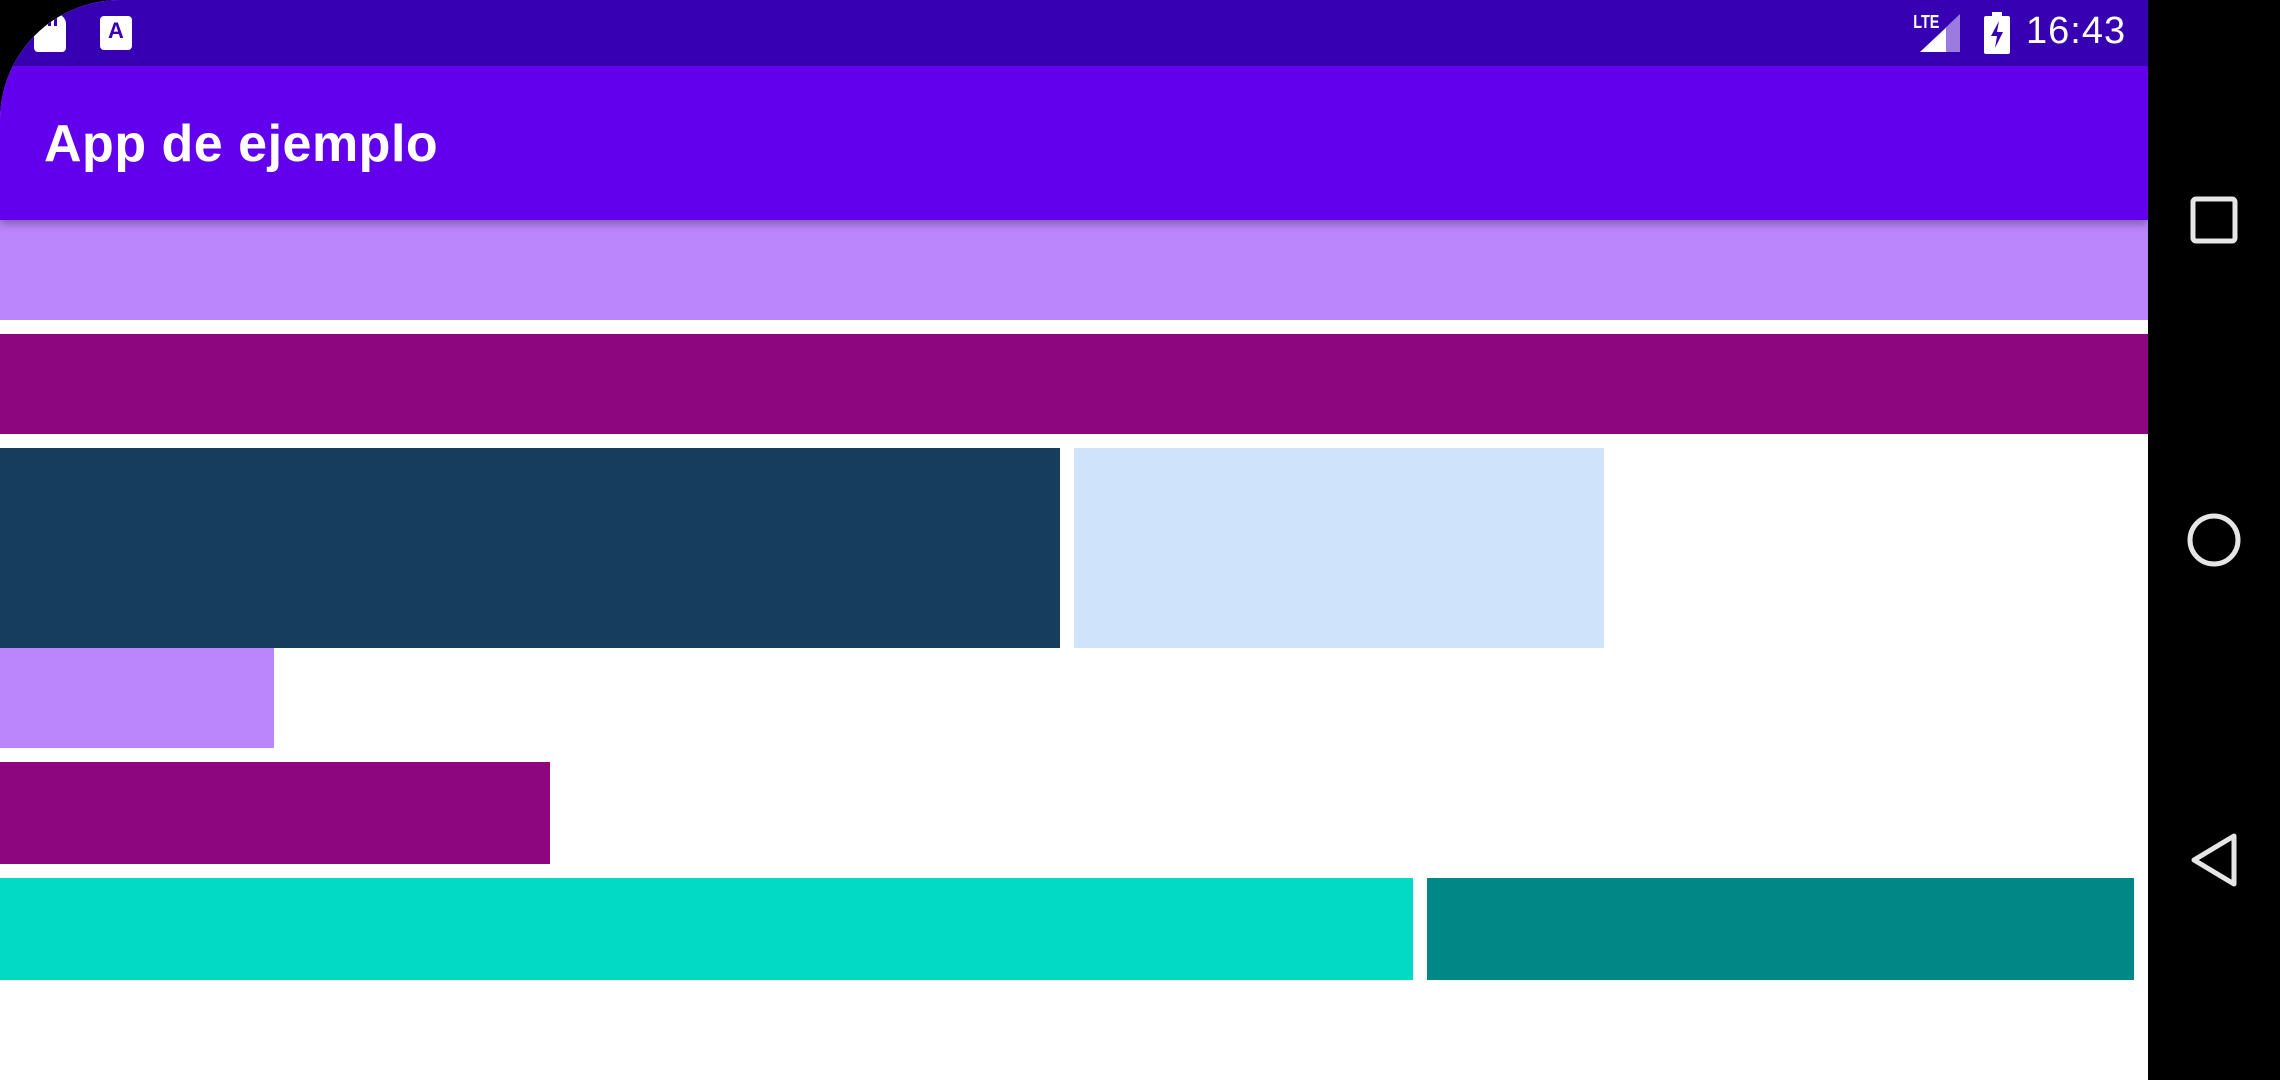  I want to click on block-row-4-light-purple, so click(137, 698).